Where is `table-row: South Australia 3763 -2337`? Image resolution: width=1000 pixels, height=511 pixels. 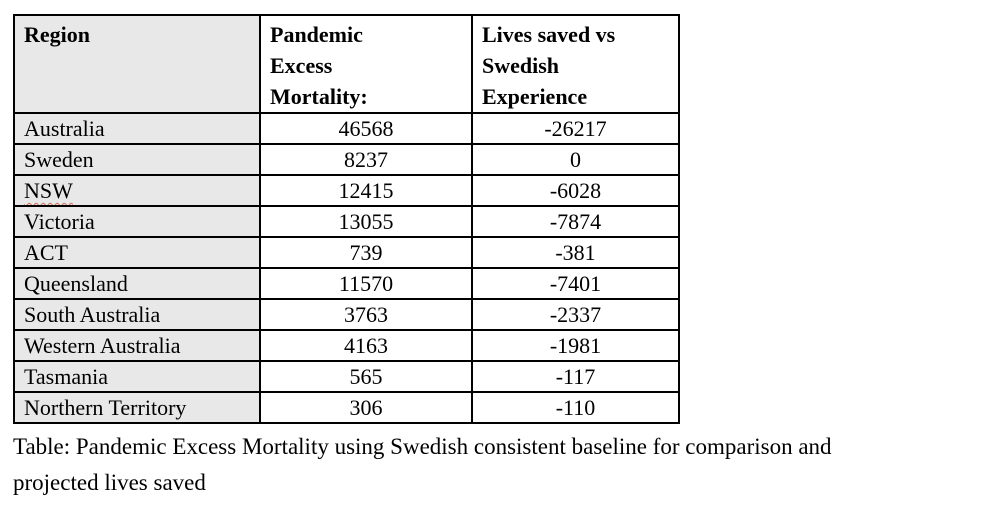
table-row: South Australia 3763 -2337 is located at coordinates (346, 314).